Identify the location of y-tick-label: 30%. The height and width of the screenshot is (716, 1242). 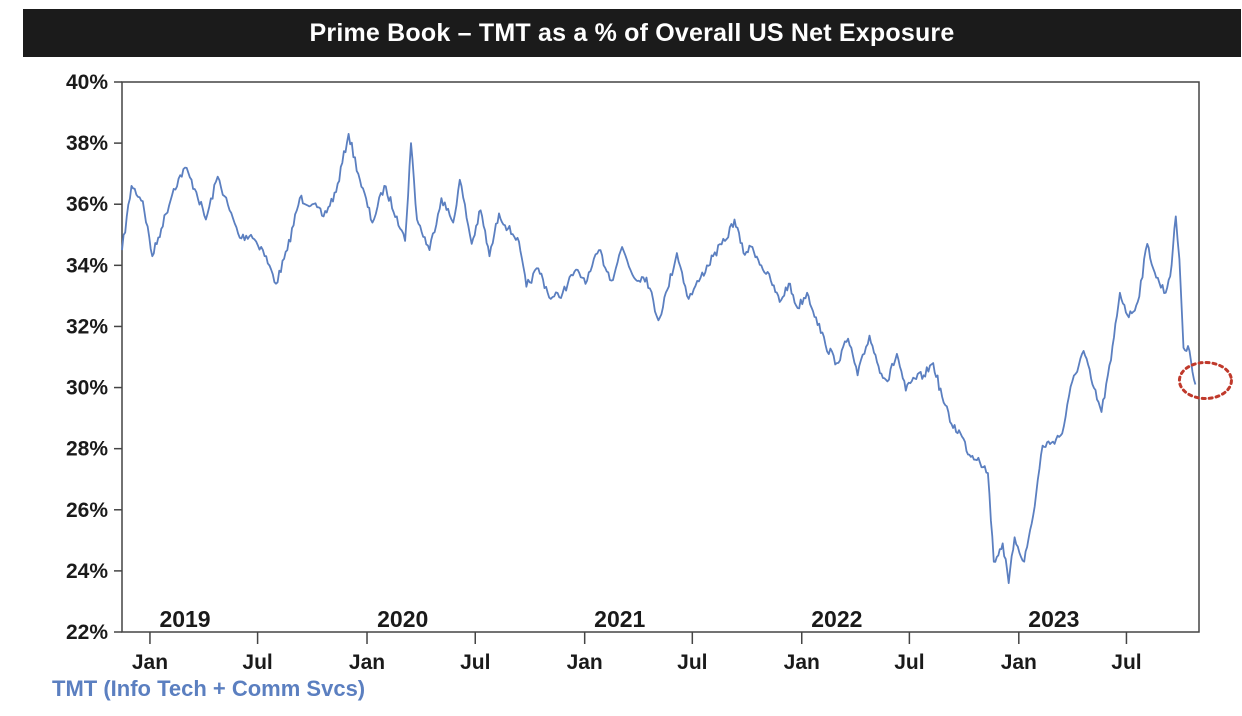
(87, 388).